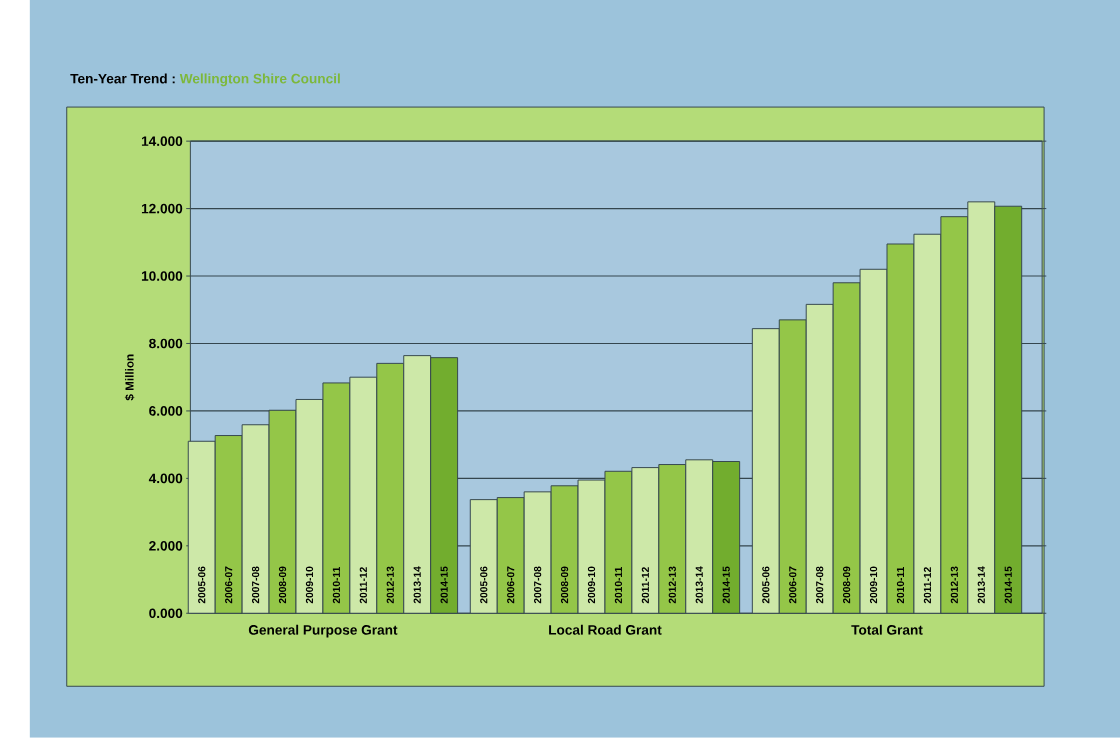  I want to click on x-tick-label: Total Grant, so click(887, 629).